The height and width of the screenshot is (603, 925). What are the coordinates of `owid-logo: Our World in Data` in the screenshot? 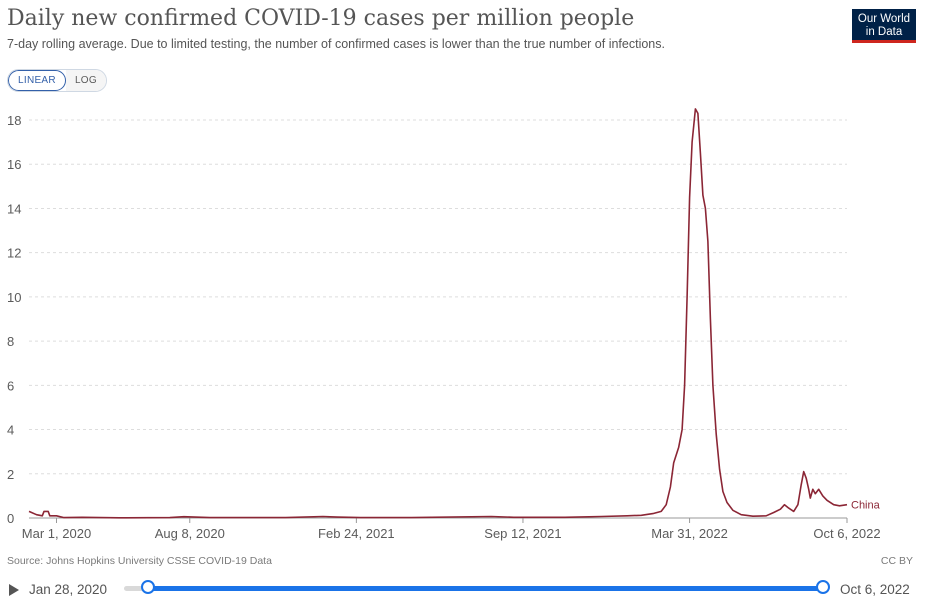 It's located at (884, 26).